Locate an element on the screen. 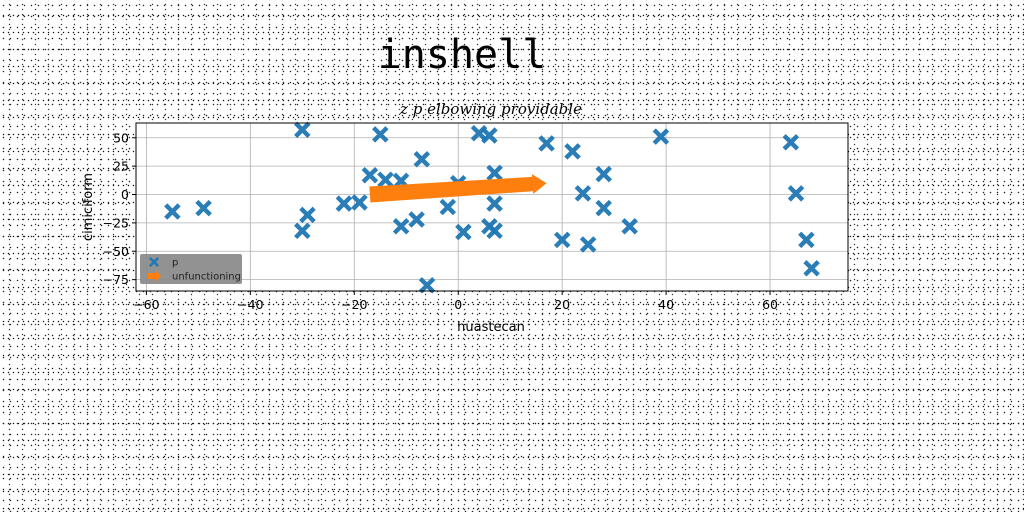 The width and height of the screenshot is (1024, 512). y-tick-label: 0 is located at coordinates (125, 194).